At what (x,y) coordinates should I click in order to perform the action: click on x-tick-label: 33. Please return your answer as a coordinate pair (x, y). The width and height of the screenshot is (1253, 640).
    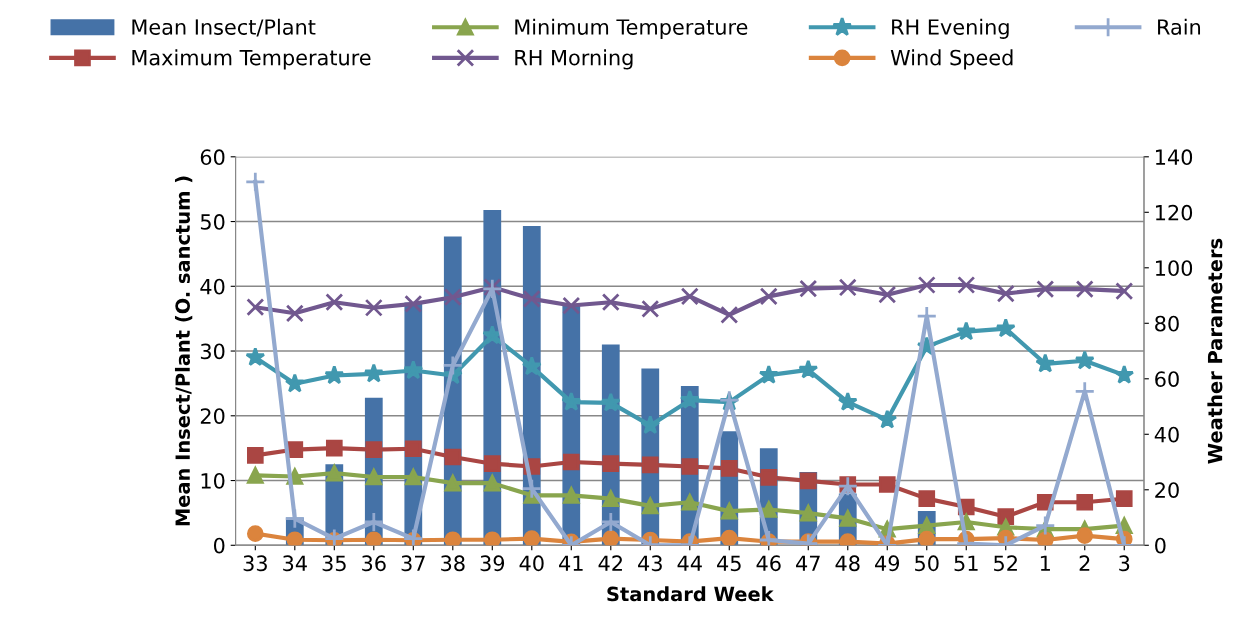
    Looking at the image, I should click on (255, 563).